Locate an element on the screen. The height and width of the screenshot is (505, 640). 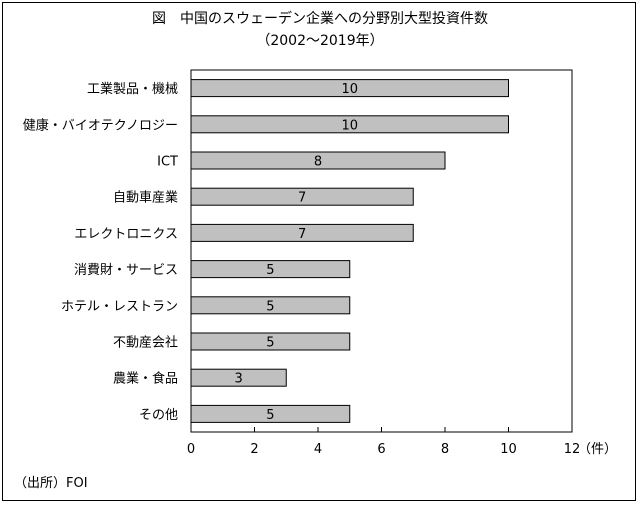
x-tick-label-6: 12 is located at coordinates (572, 449).